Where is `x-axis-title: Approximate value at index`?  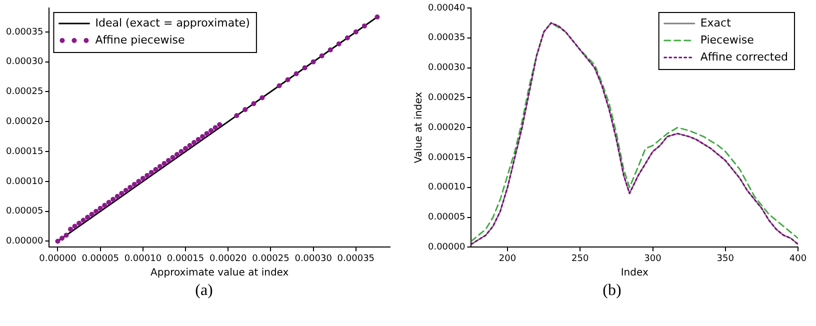
x-axis-title: Approximate value at index is located at coordinates (219, 273).